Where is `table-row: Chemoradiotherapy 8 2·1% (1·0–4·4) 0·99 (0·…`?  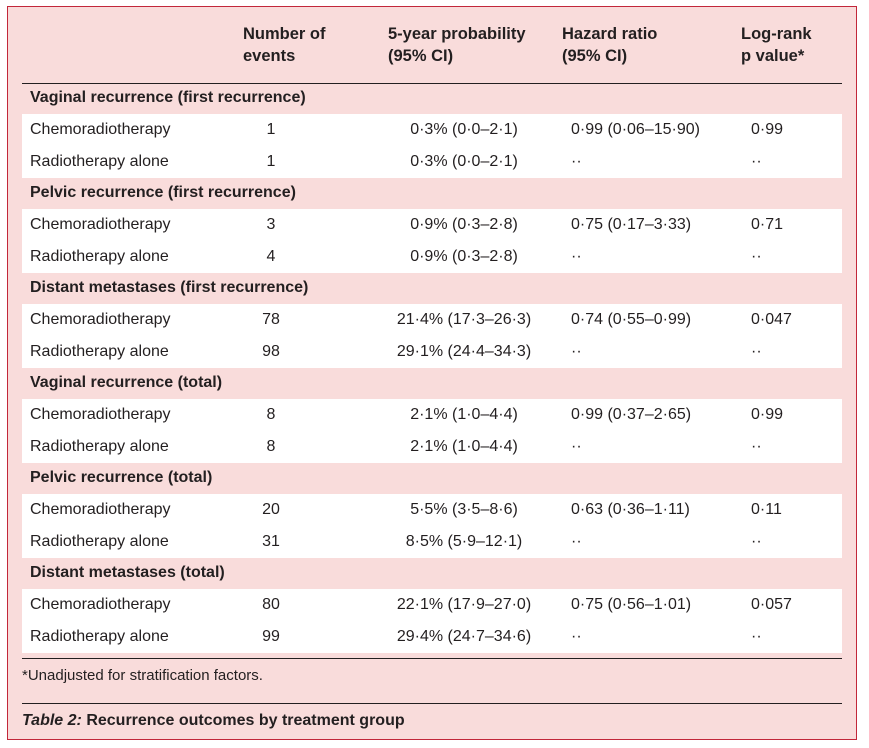 table-row: Chemoradiotherapy 8 2·1% (1·0–4·4) 0·99 (0·… is located at coordinates (432, 415).